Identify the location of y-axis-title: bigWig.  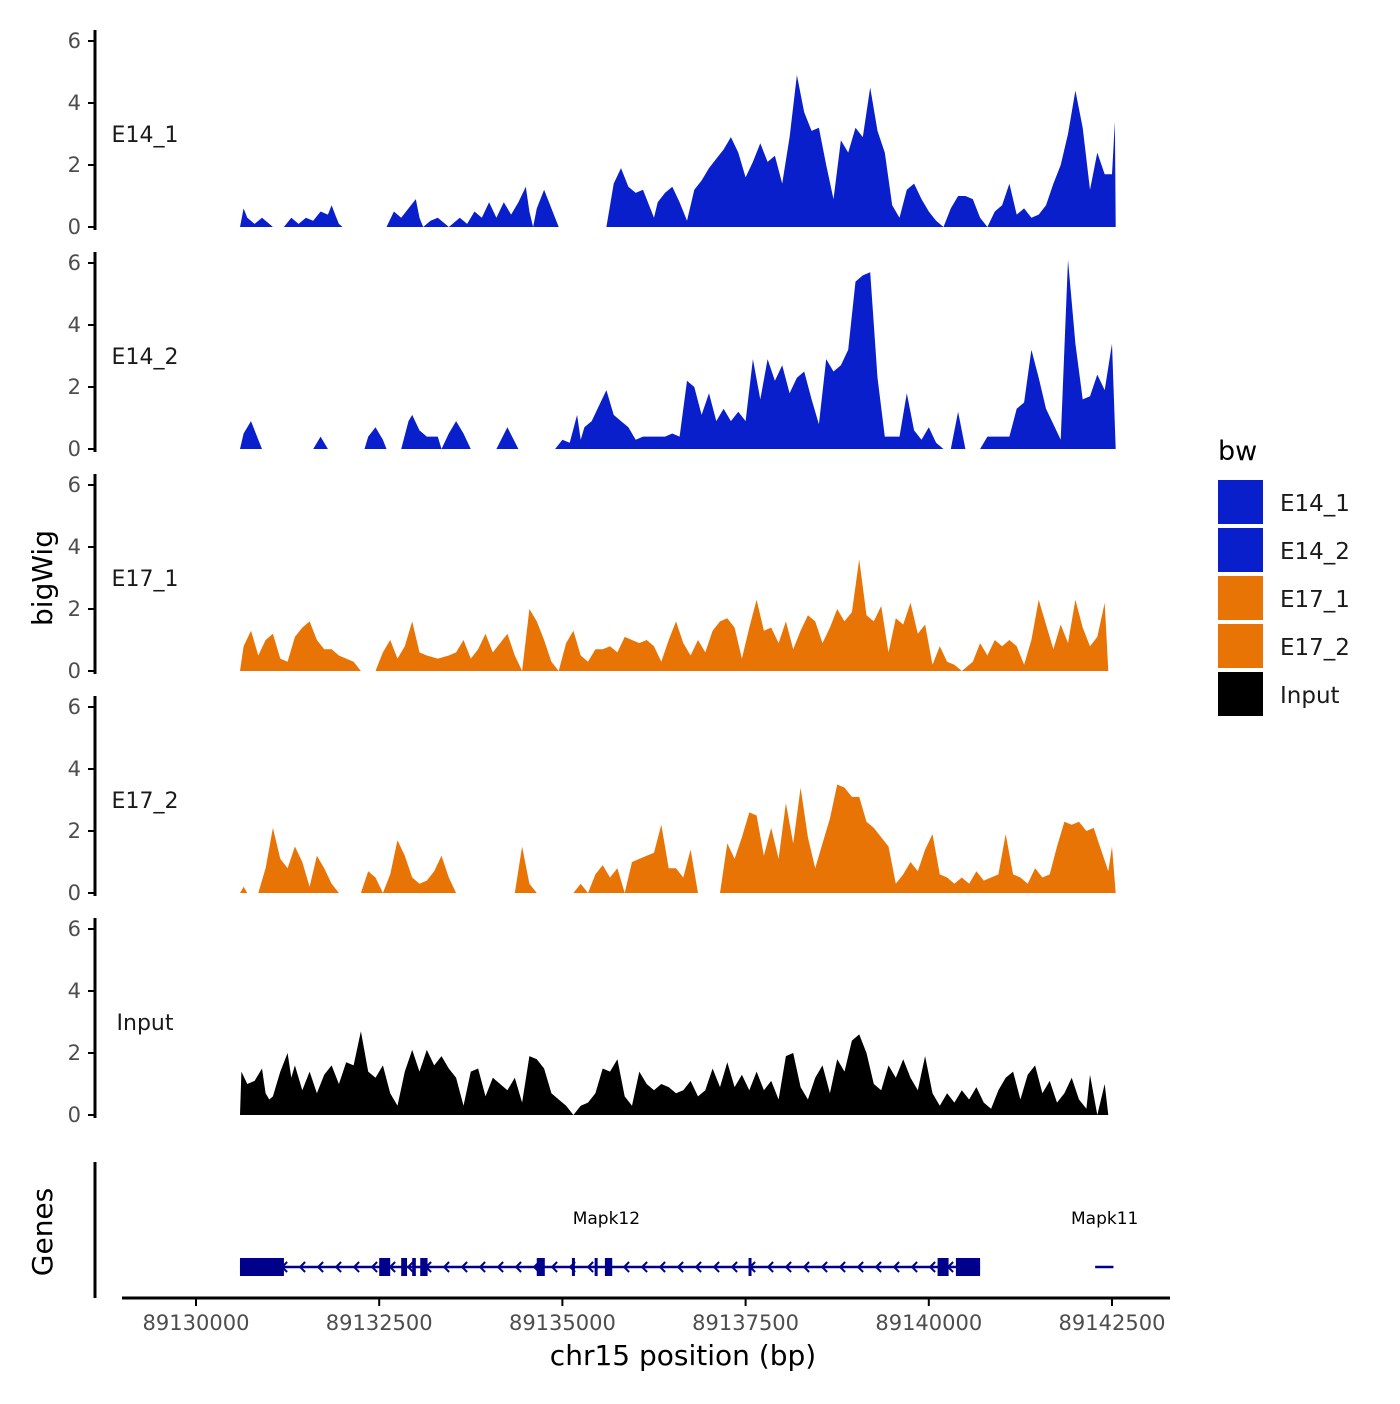
(42, 578).